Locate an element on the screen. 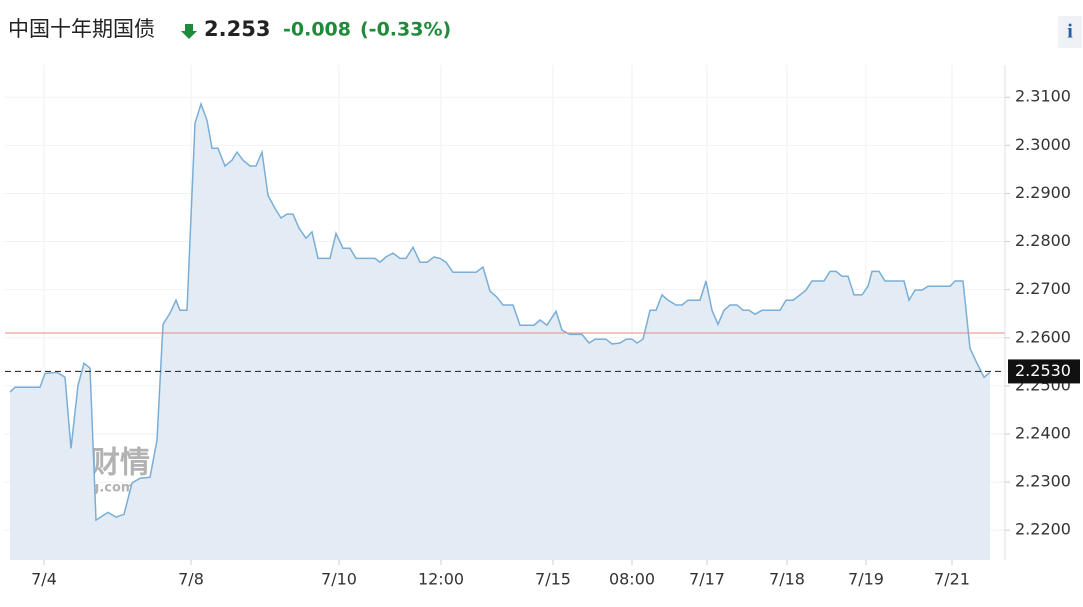 This screenshot has width=1083, height=607. x-tick-label: 7/19 is located at coordinates (866, 579).